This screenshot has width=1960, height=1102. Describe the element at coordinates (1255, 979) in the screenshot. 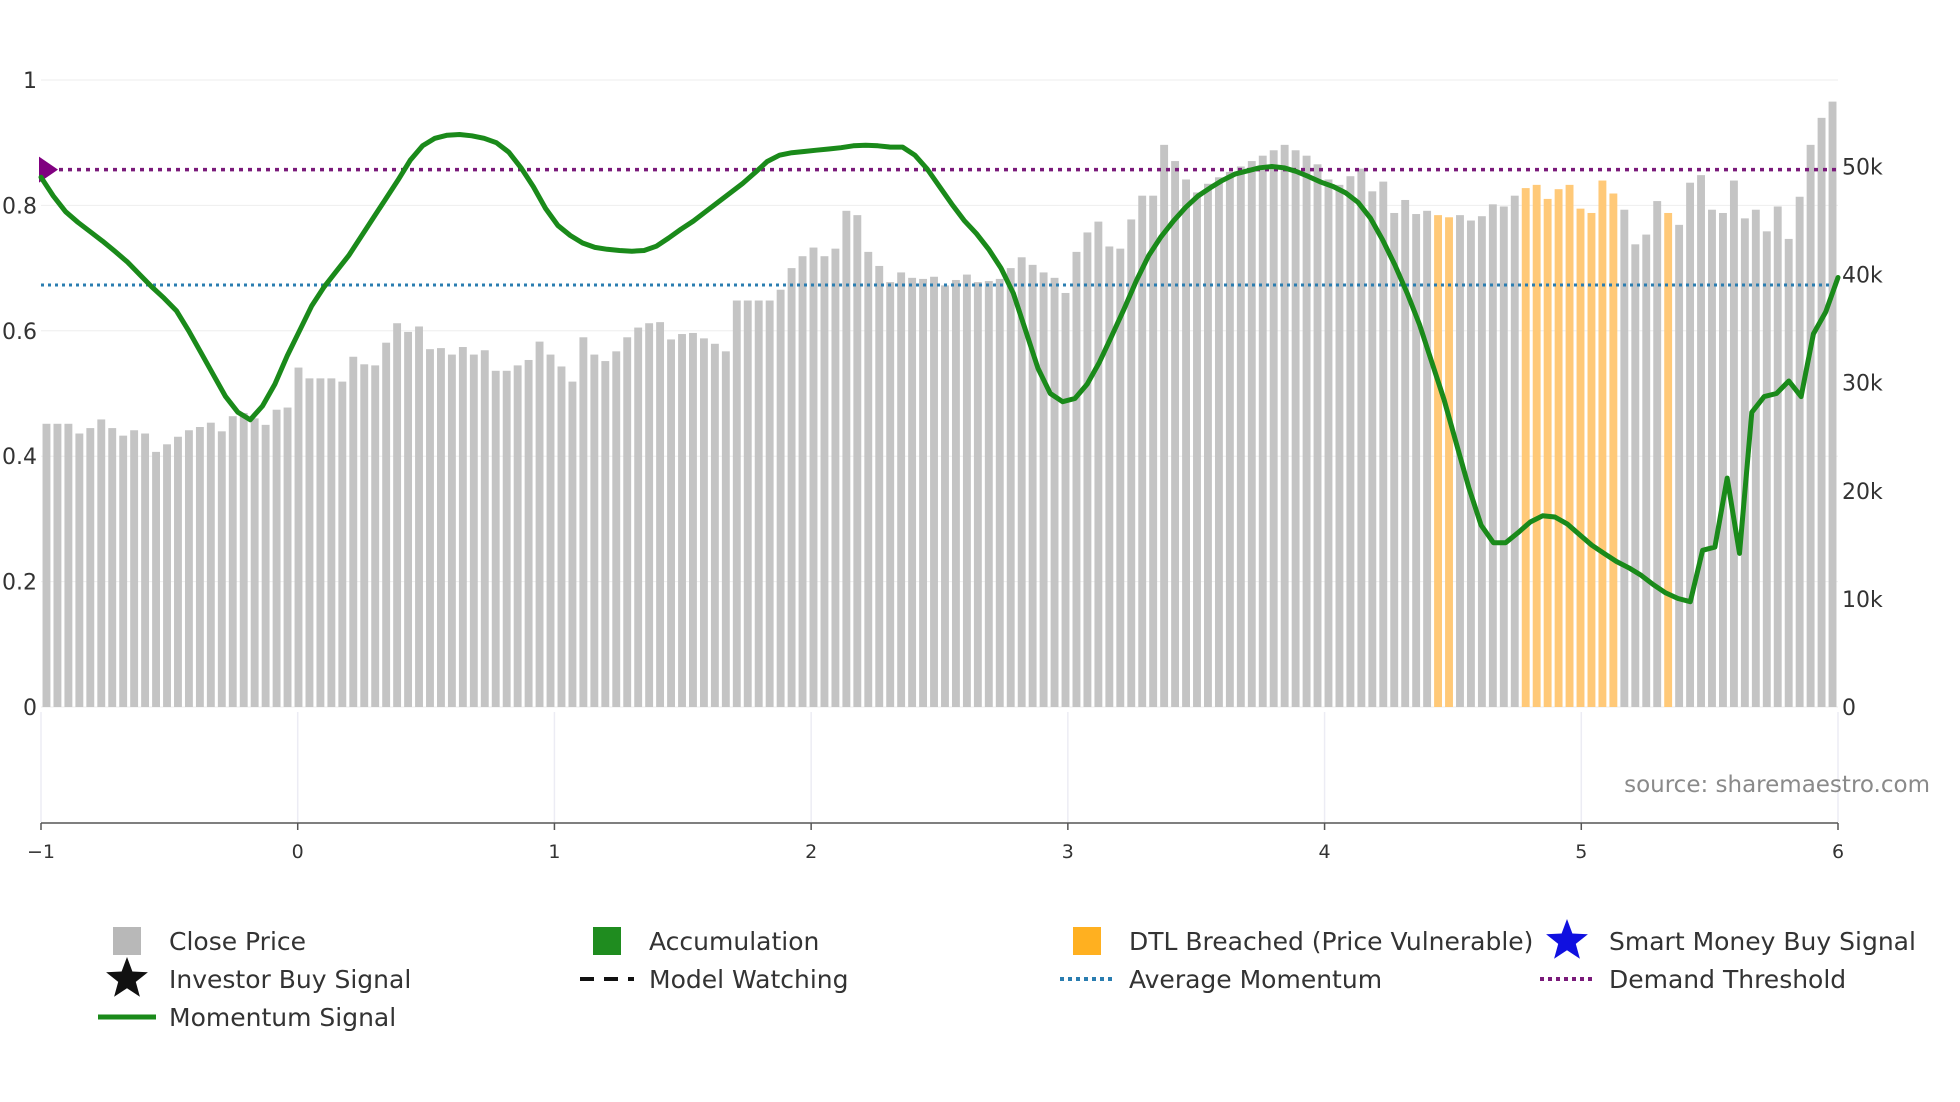

I see `legend-label: Average Momentum` at that location.